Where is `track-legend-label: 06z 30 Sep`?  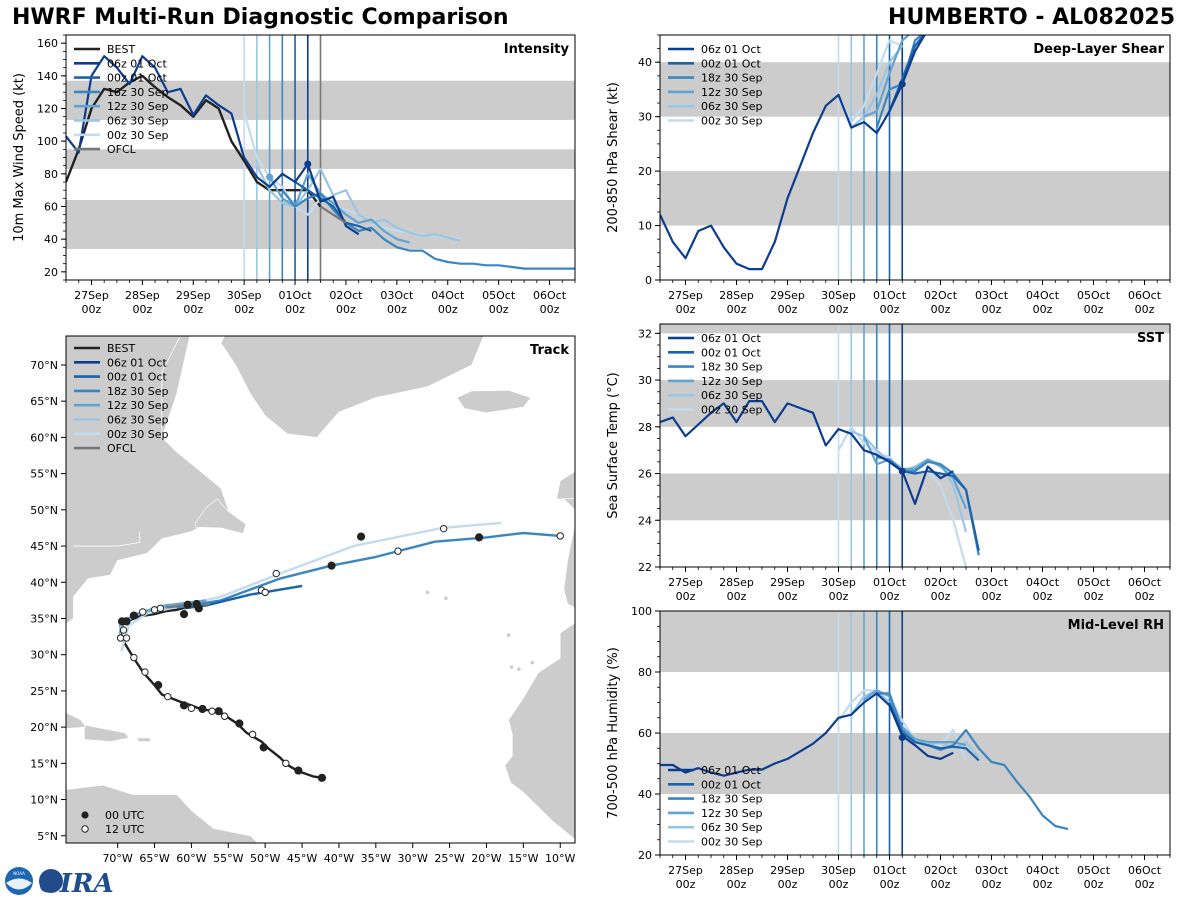 track-legend-label: 06z 30 Sep is located at coordinates (138, 420).